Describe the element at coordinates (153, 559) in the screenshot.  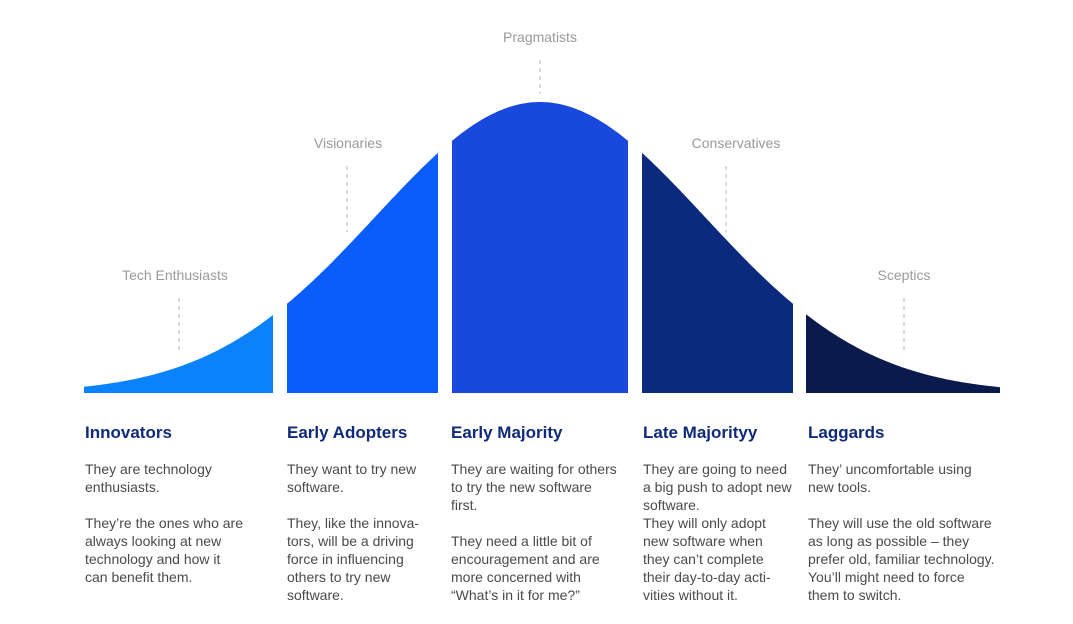
I see `stage-description: technology and how it` at that location.